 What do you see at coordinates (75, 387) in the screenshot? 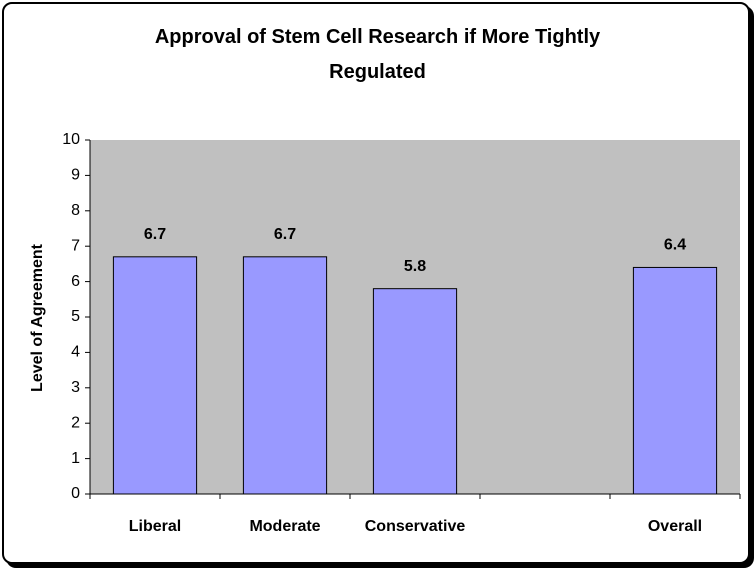
I see `y-tick-label: 3` at bounding box center [75, 387].